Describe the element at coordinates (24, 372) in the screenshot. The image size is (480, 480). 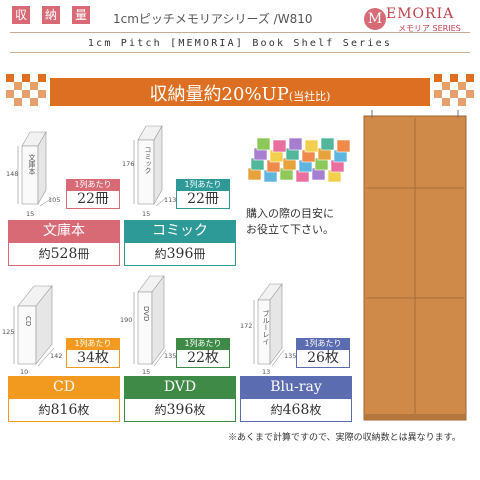
I see `cd-depth: 10` at that location.